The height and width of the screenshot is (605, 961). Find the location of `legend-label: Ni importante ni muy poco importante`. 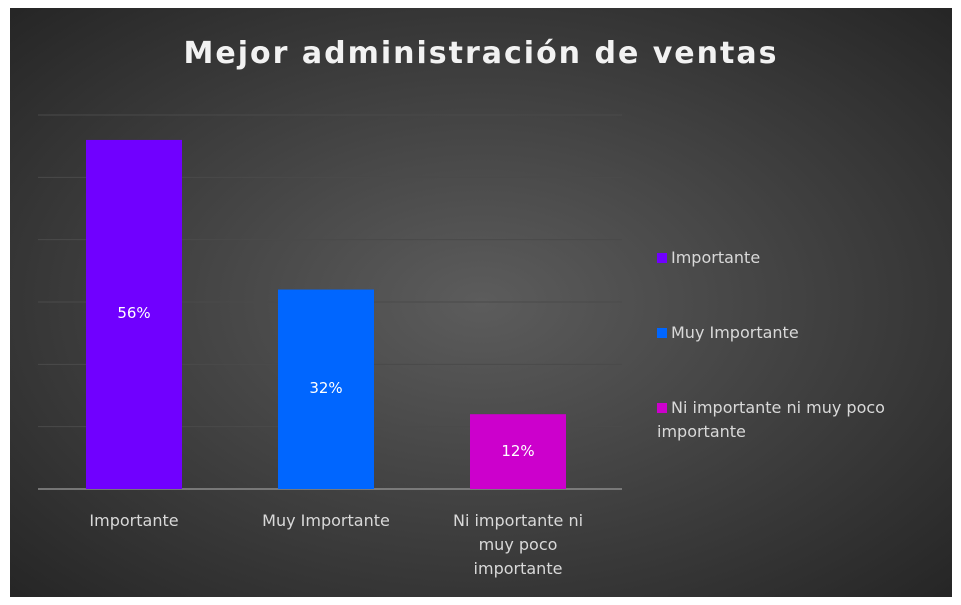

legend-label: Ni importante ni muy poco importante is located at coordinates (771, 419).